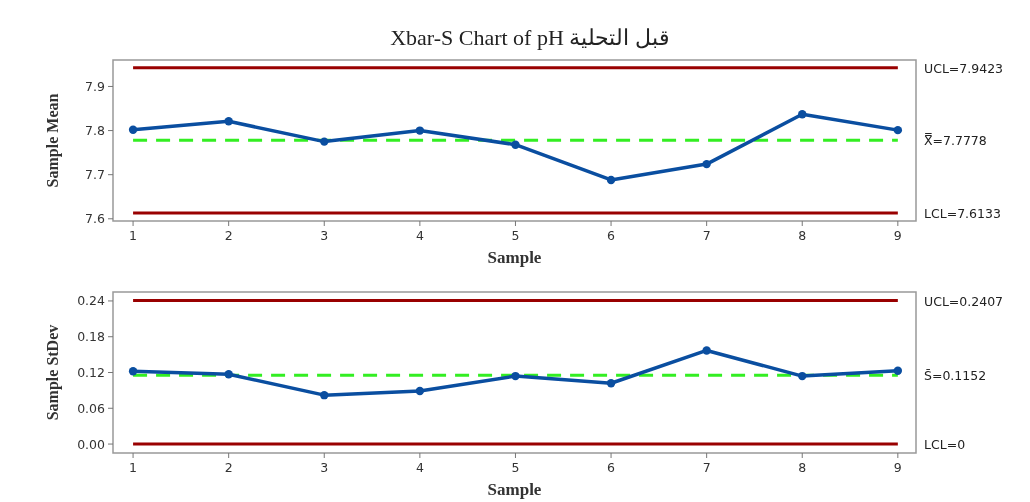  Describe the element at coordinates (91, 444) in the screenshot. I see `y-tick-label: 0.00` at that location.